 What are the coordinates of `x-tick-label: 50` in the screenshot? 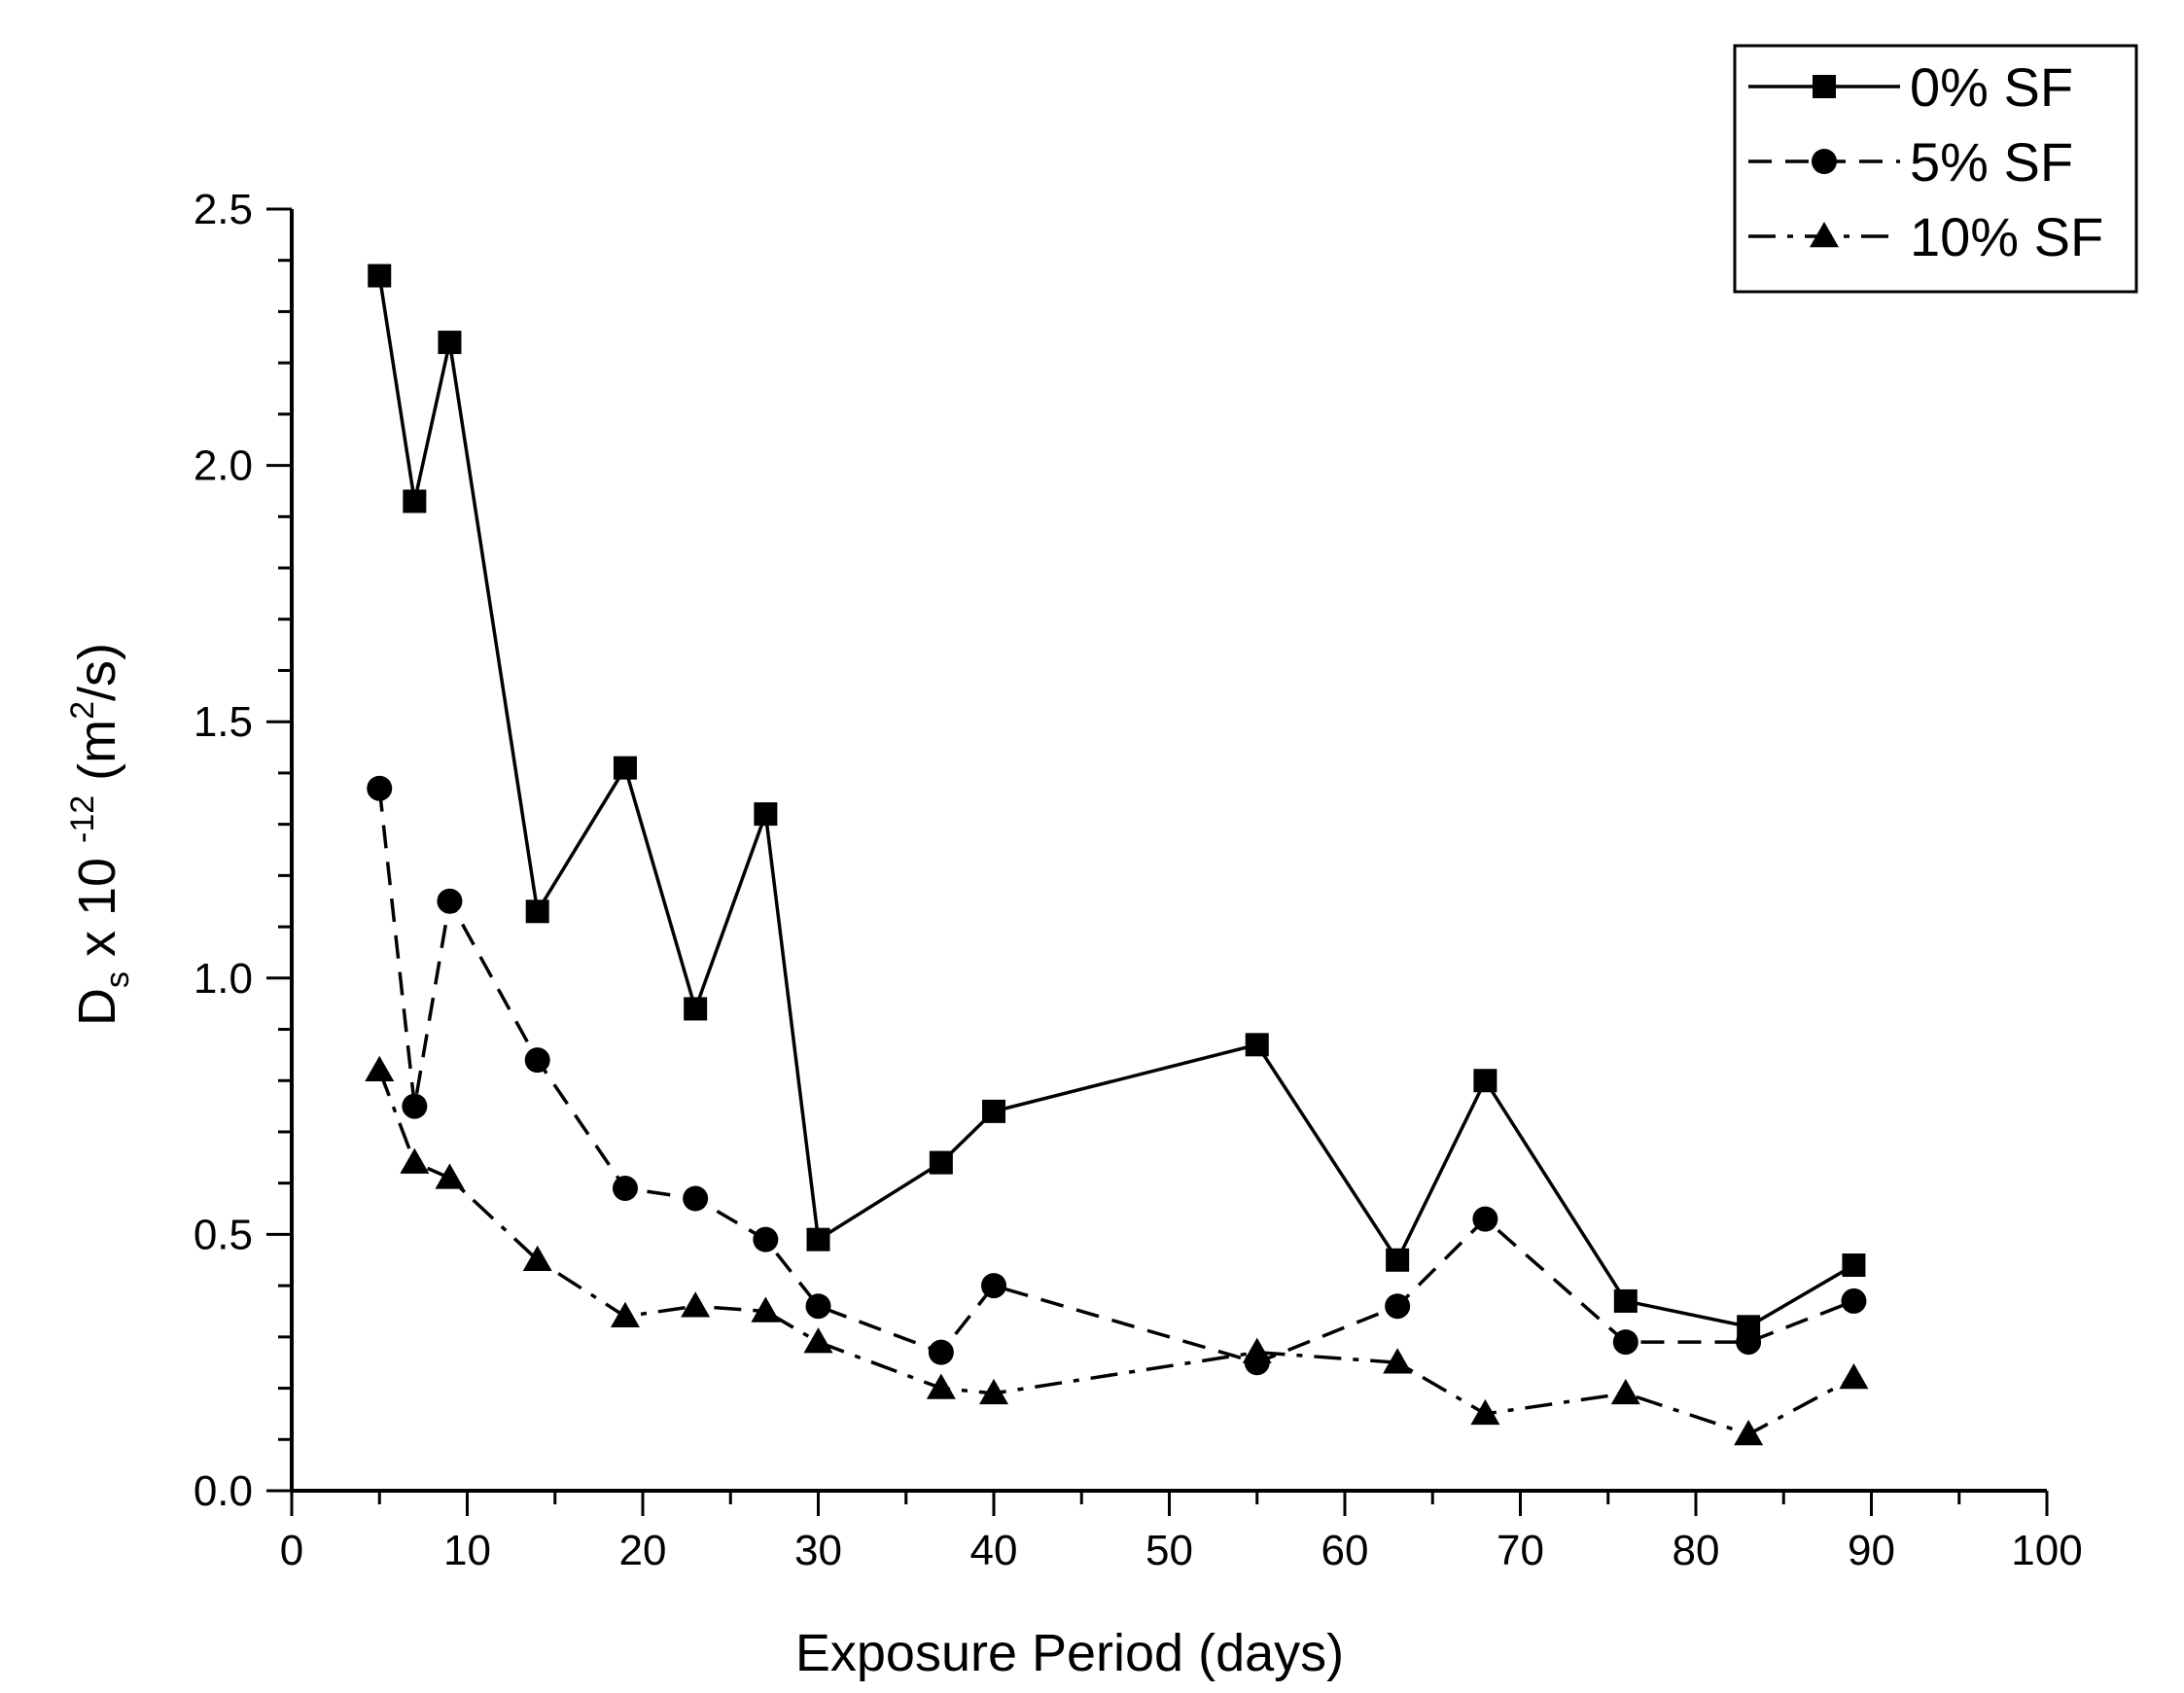 It's located at (1169, 1551).